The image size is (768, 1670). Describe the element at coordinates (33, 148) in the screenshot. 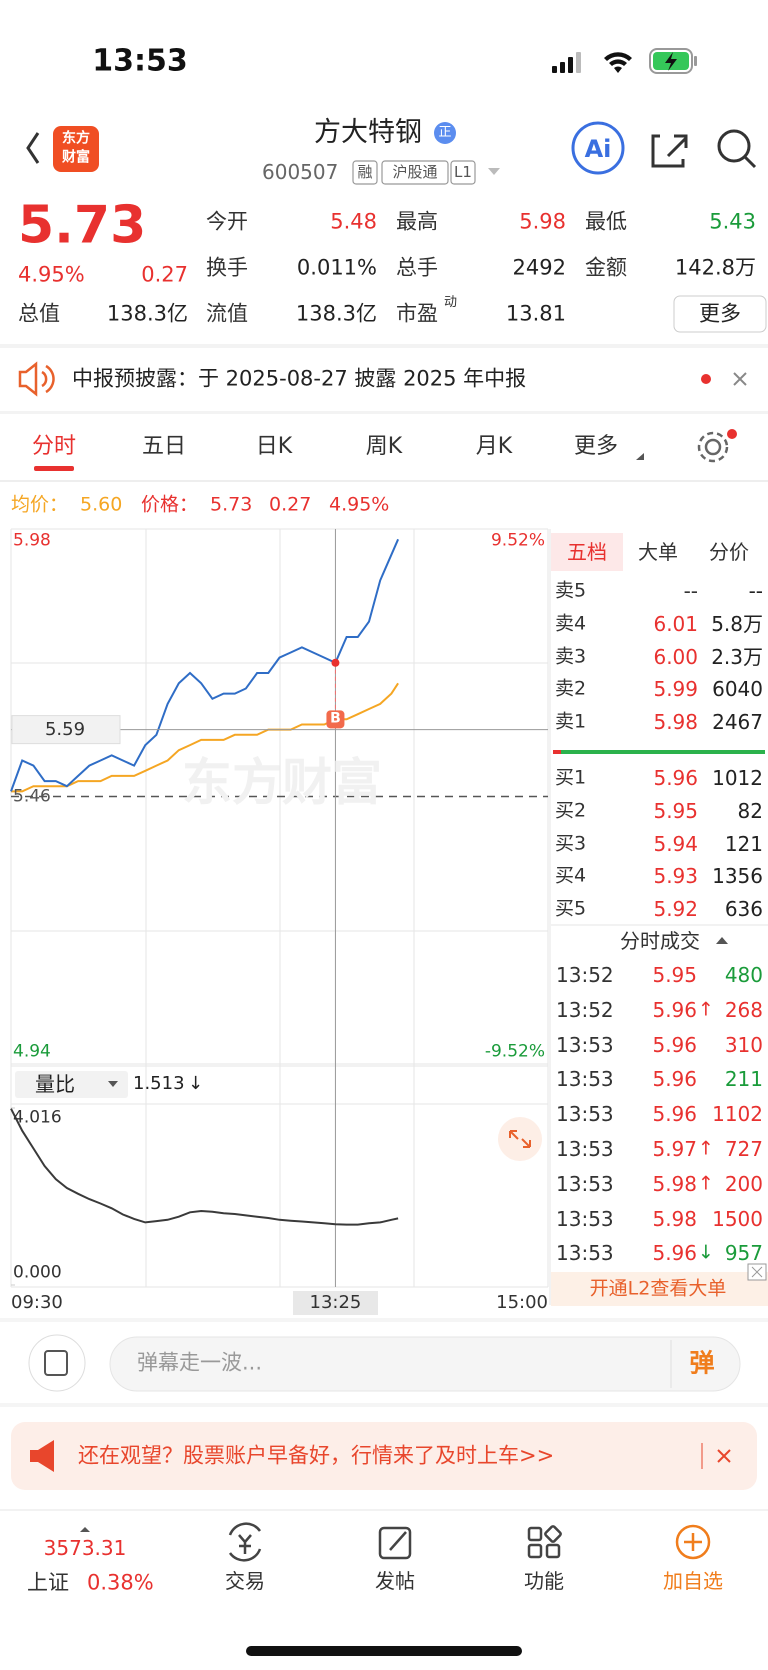

I see `back-icon` at that location.